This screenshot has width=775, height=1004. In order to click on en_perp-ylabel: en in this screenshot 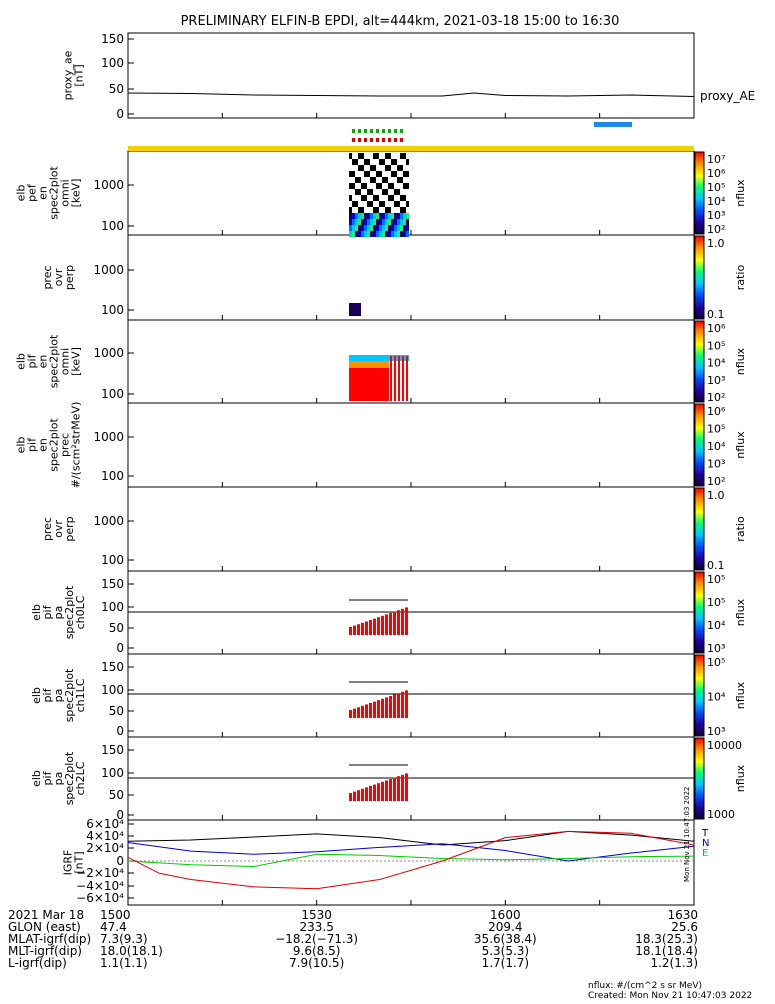, I will do `click(43, 193)`.